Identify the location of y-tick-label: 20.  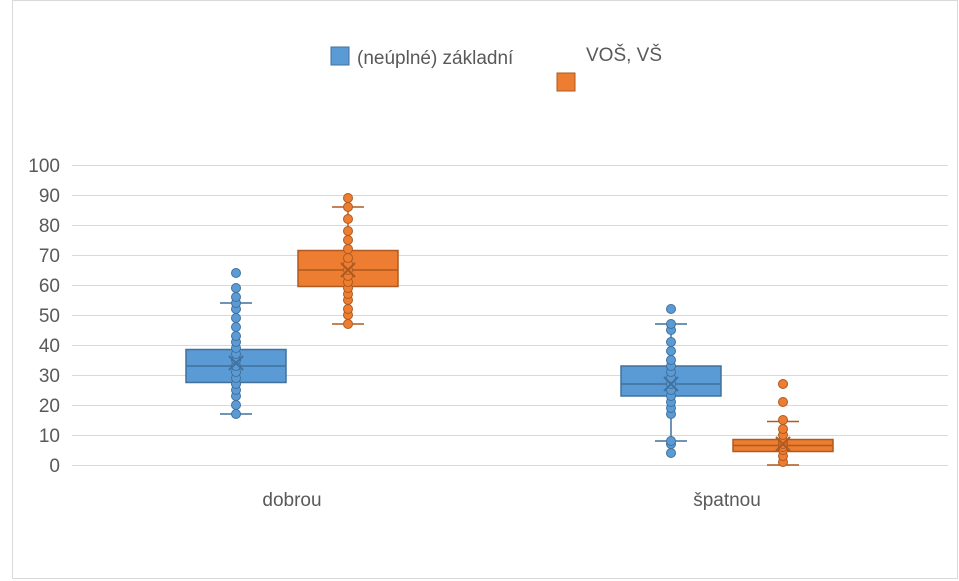
(49, 406).